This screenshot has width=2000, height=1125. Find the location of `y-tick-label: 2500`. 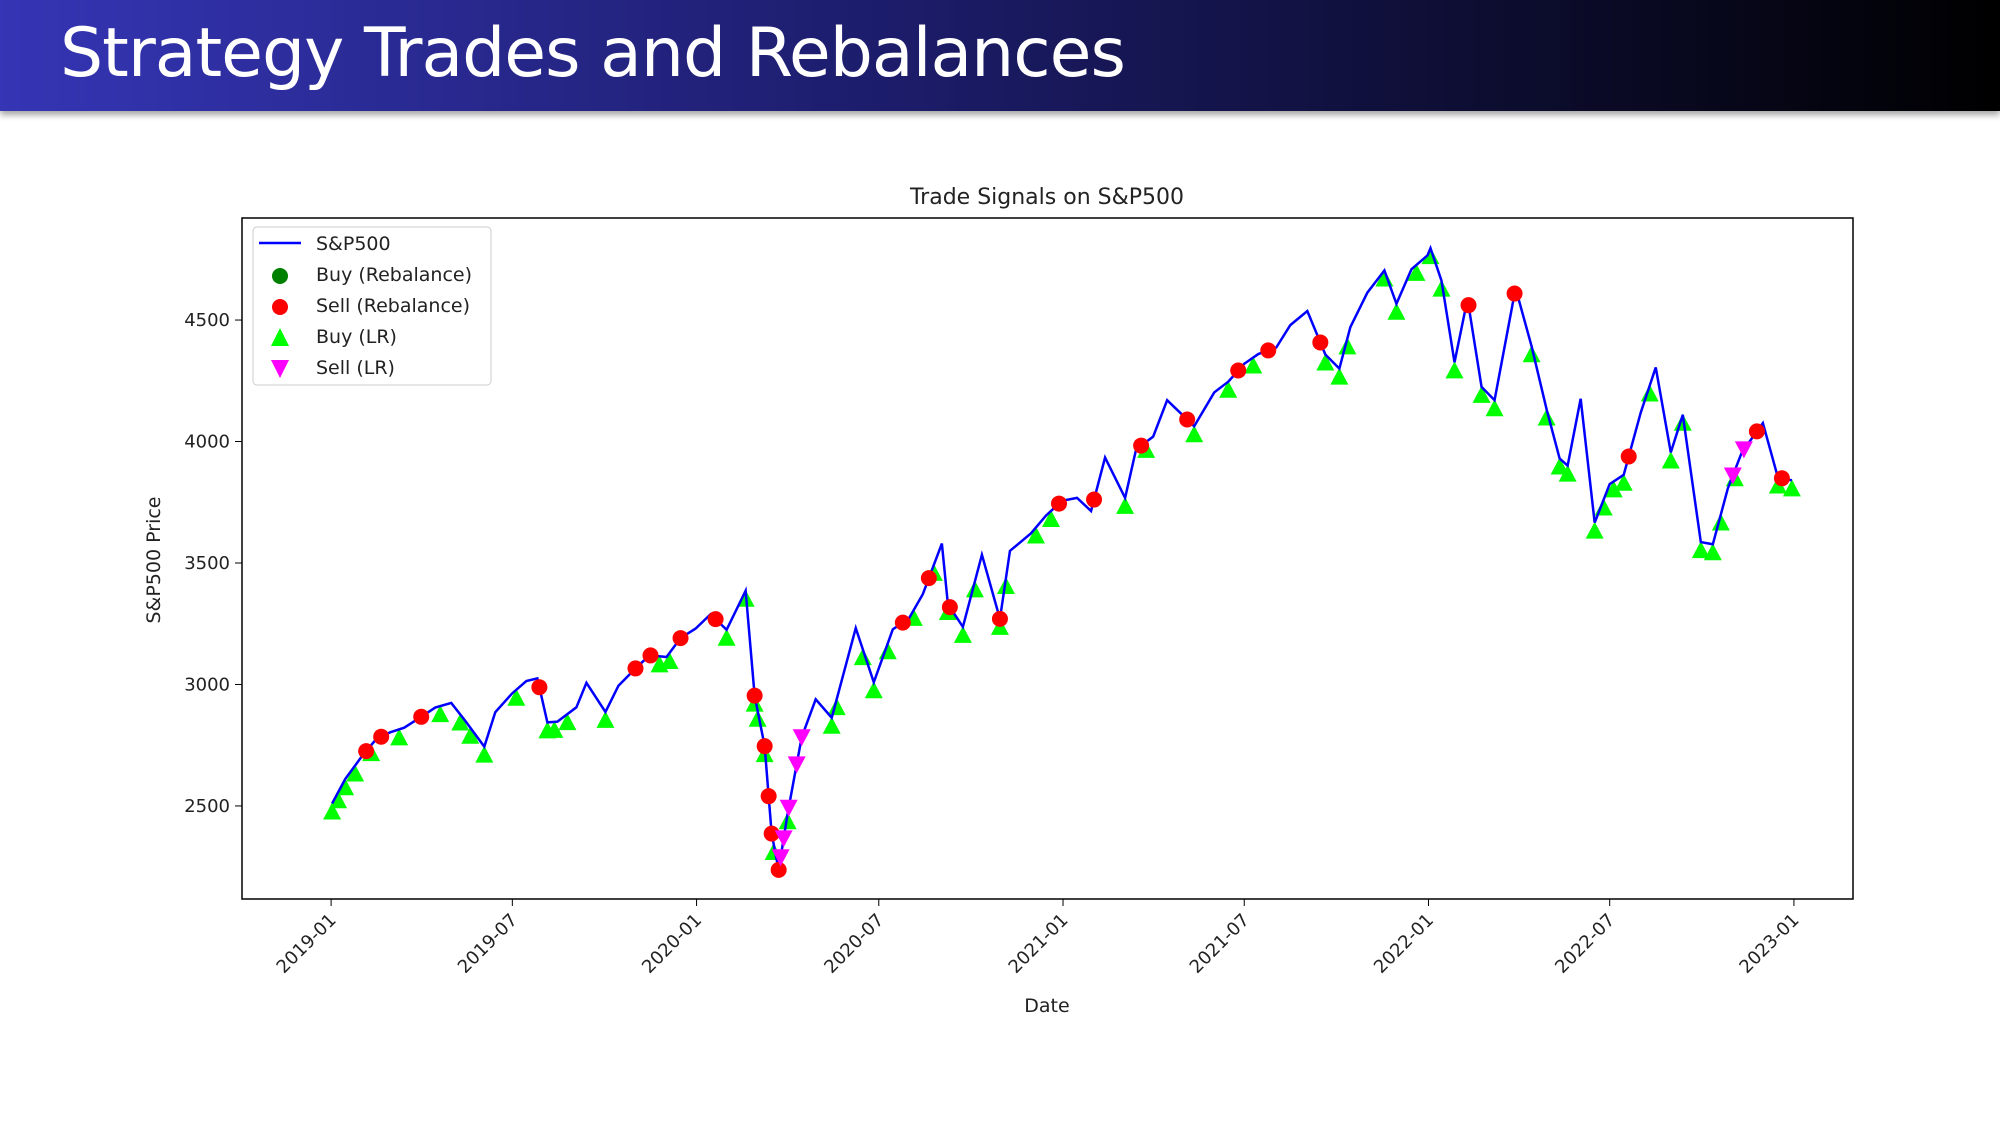

y-tick-label: 2500 is located at coordinates (207, 806).